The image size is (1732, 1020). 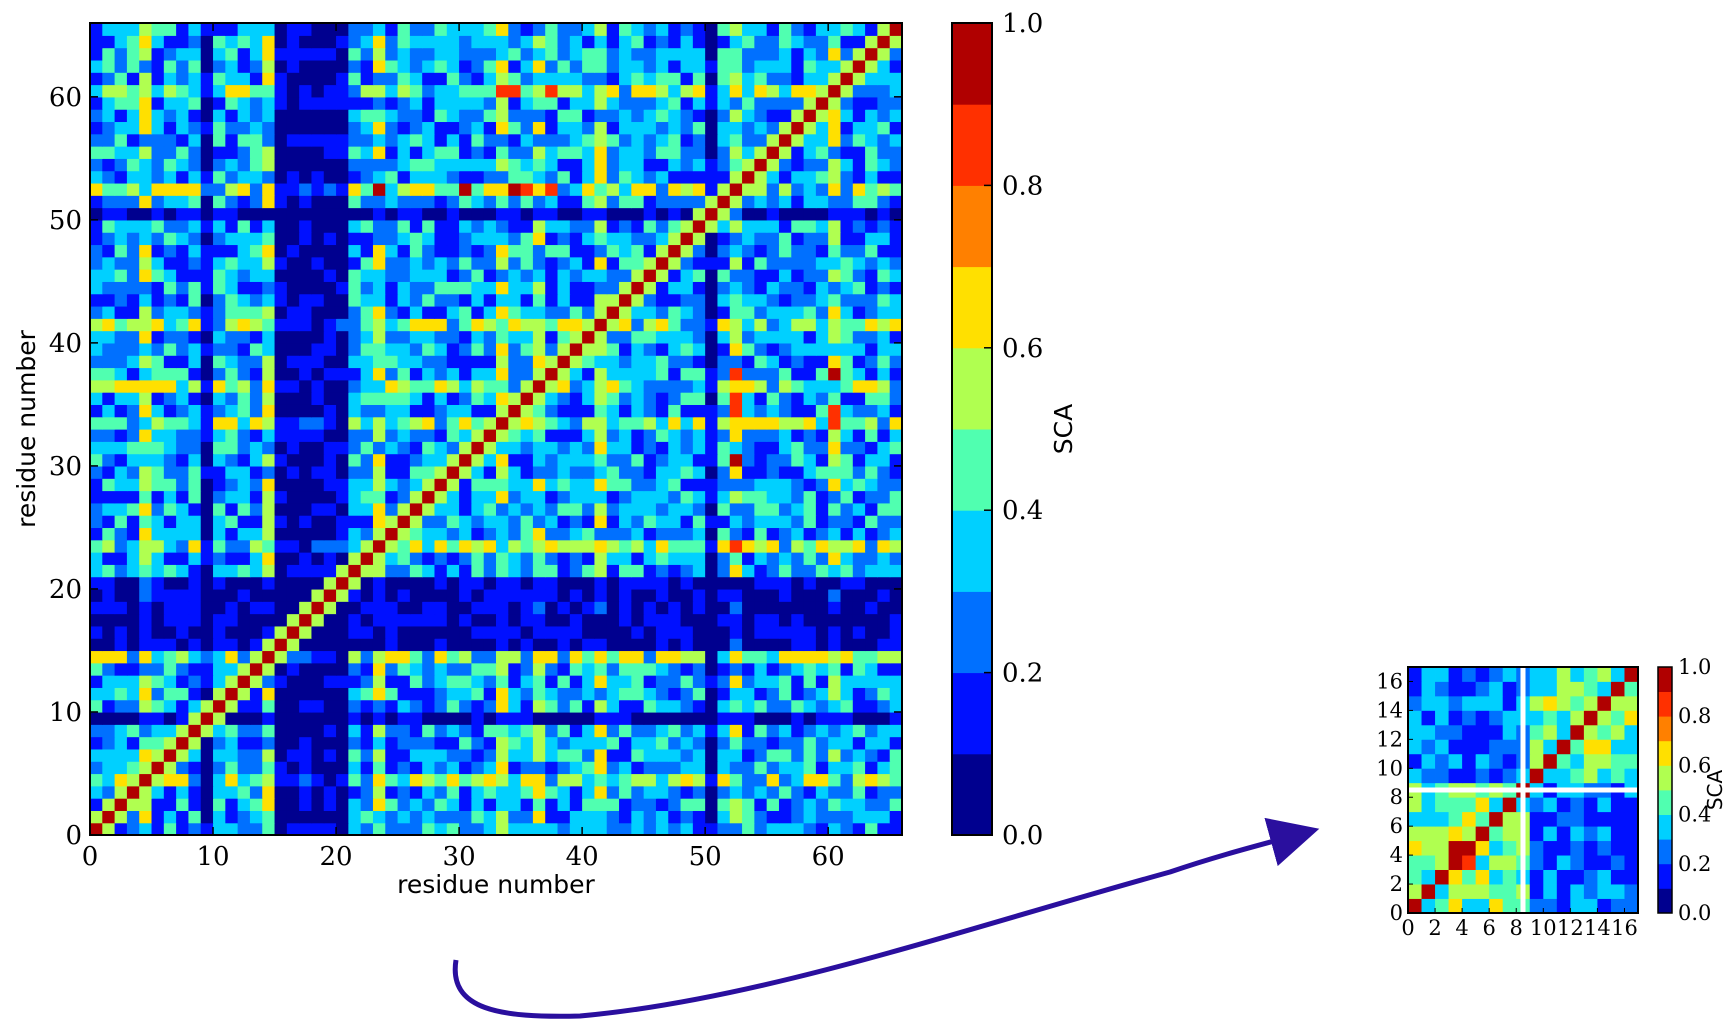 I want to click on colorbar-tick-label: 1.0, so click(x=1022, y=24).